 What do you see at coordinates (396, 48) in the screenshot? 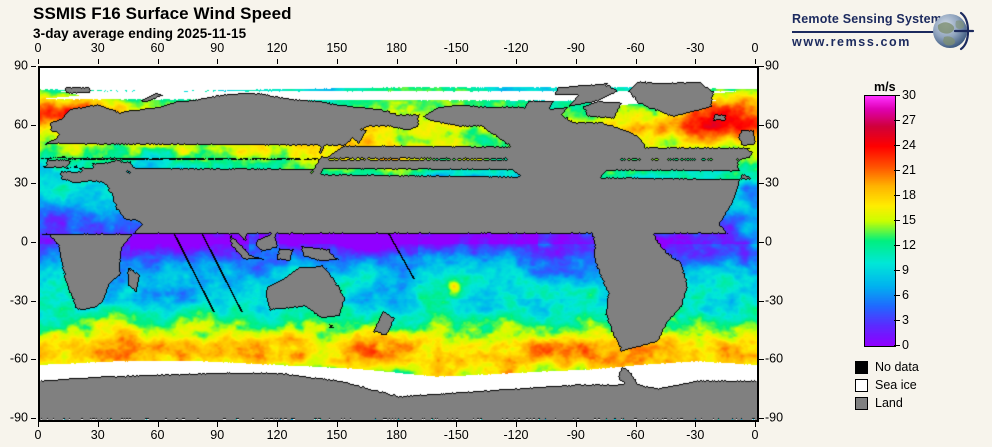
I see `x-axis-label-top: 180` at bounding box center [396, 48].